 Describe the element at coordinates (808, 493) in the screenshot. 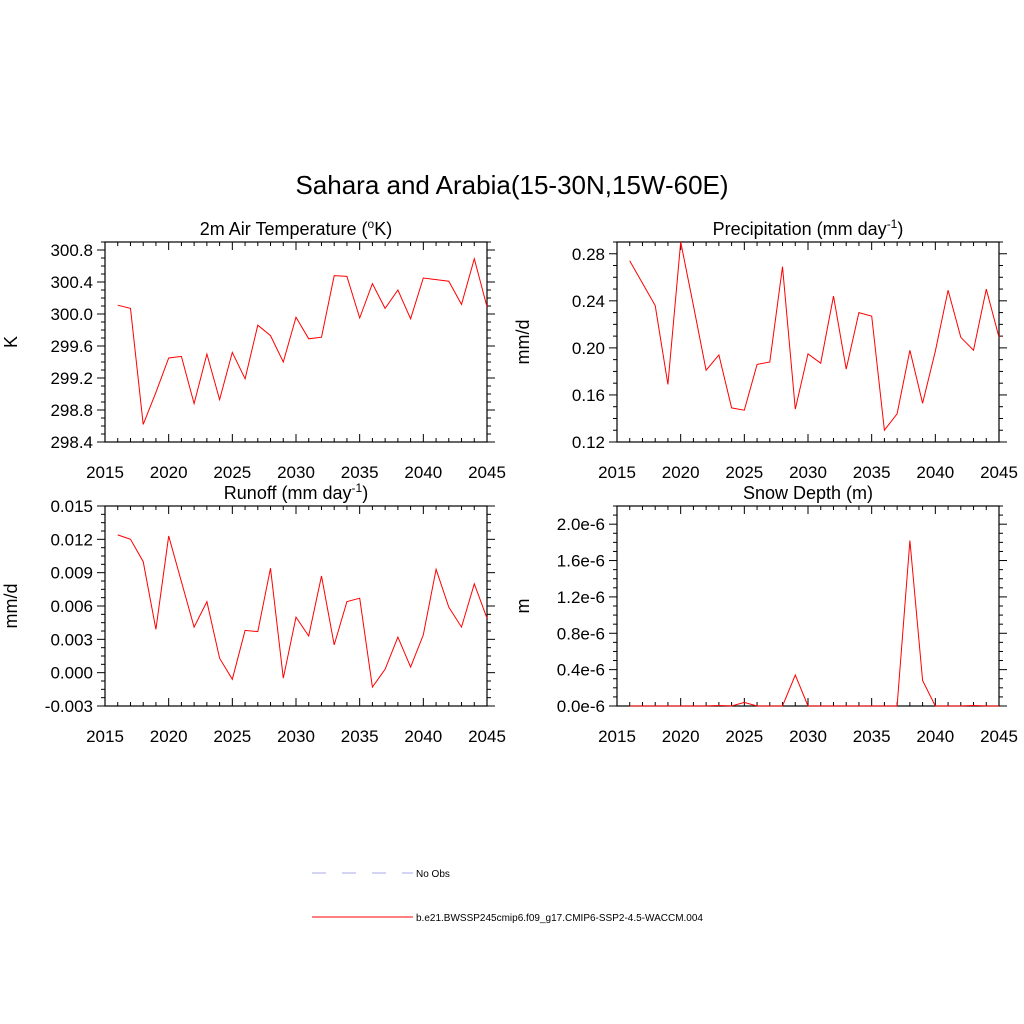

I see `panel-title: Snow Depth (m)` at that location.